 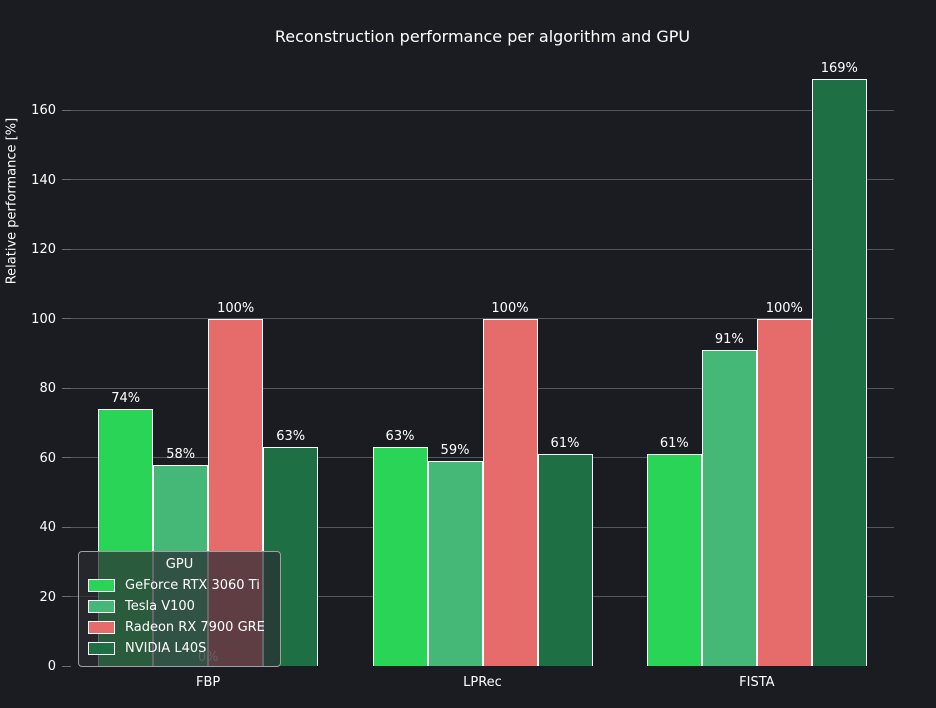 I want to click on y-axis-label: Relative performance [%], so click(x=12, y=201).